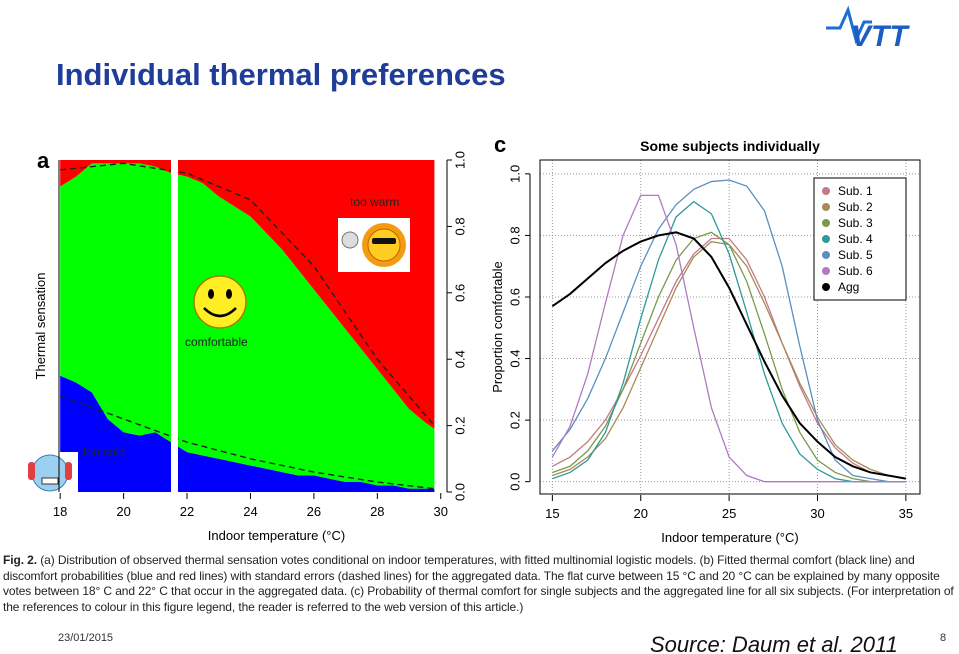  I want to click on area-annotation: too cold, so click(104, 452).